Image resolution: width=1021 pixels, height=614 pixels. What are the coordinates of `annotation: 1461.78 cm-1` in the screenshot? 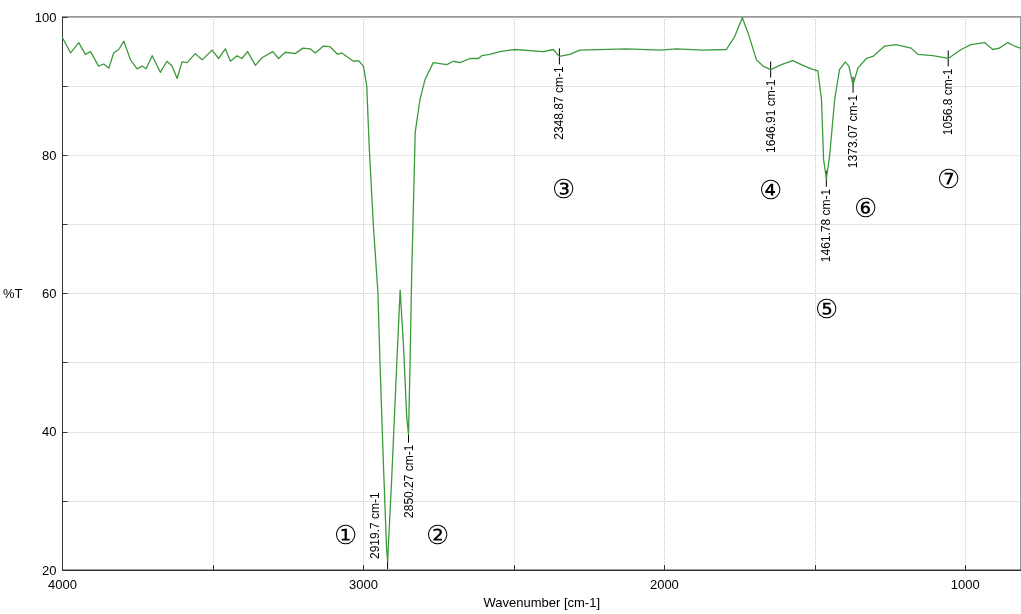 It's located at (826, 225).